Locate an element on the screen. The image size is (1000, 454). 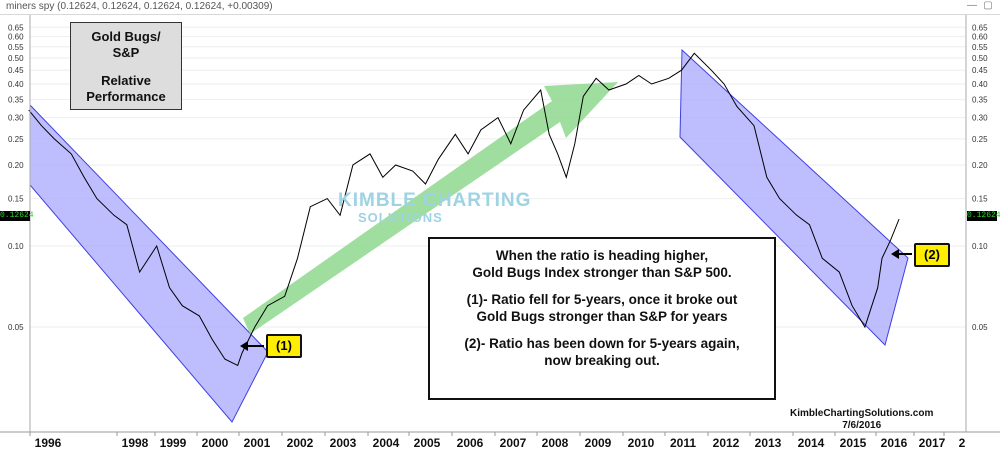
callout-1: (1) is located at coordinates (284, 346).